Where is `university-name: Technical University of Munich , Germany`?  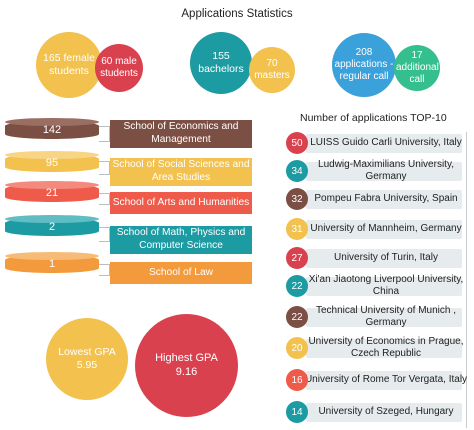
university-name: Technical University of Munich , Germany is located at coordinates (386, 316).